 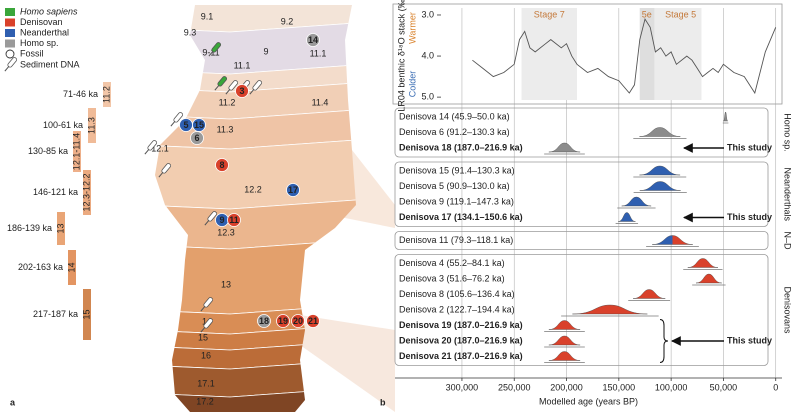 What do you see at coordinates (427, 55) in the screenshot?
I see `y-tick-label: 4.0` at bounding box center [427, 55].